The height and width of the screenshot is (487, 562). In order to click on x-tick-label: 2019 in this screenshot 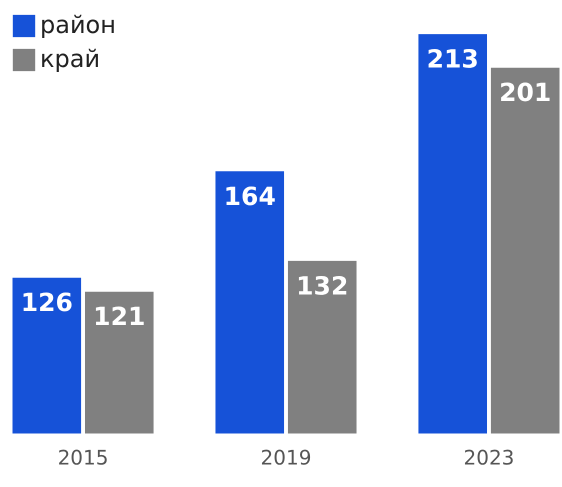, I will do `click(286, 458)`.